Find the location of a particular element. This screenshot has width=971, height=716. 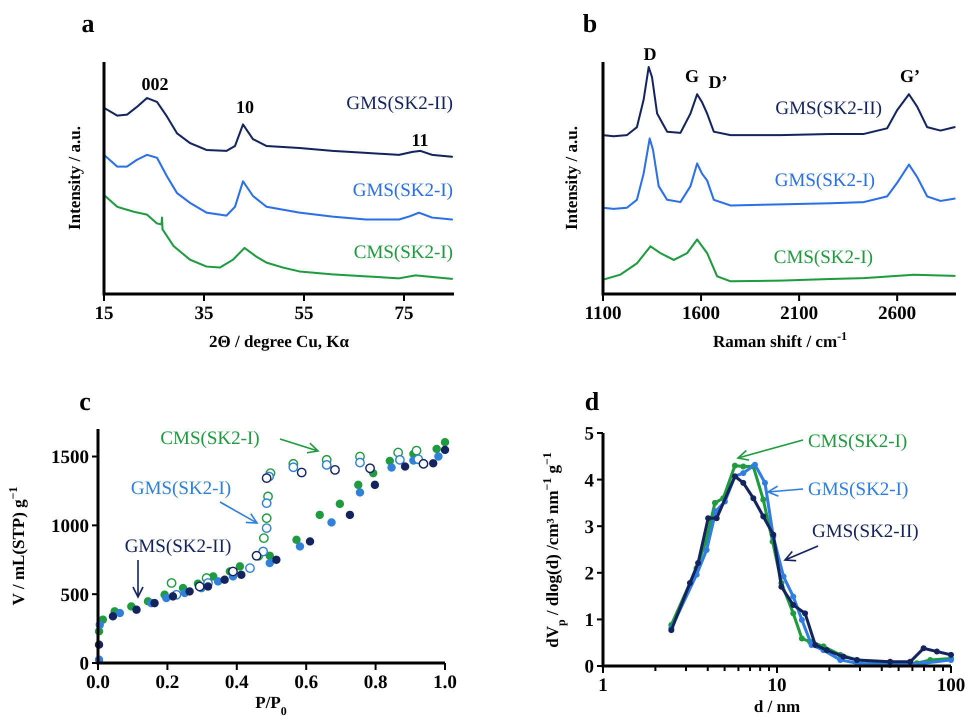

y-tick-label: 500 is located at coordinates (74, 595).